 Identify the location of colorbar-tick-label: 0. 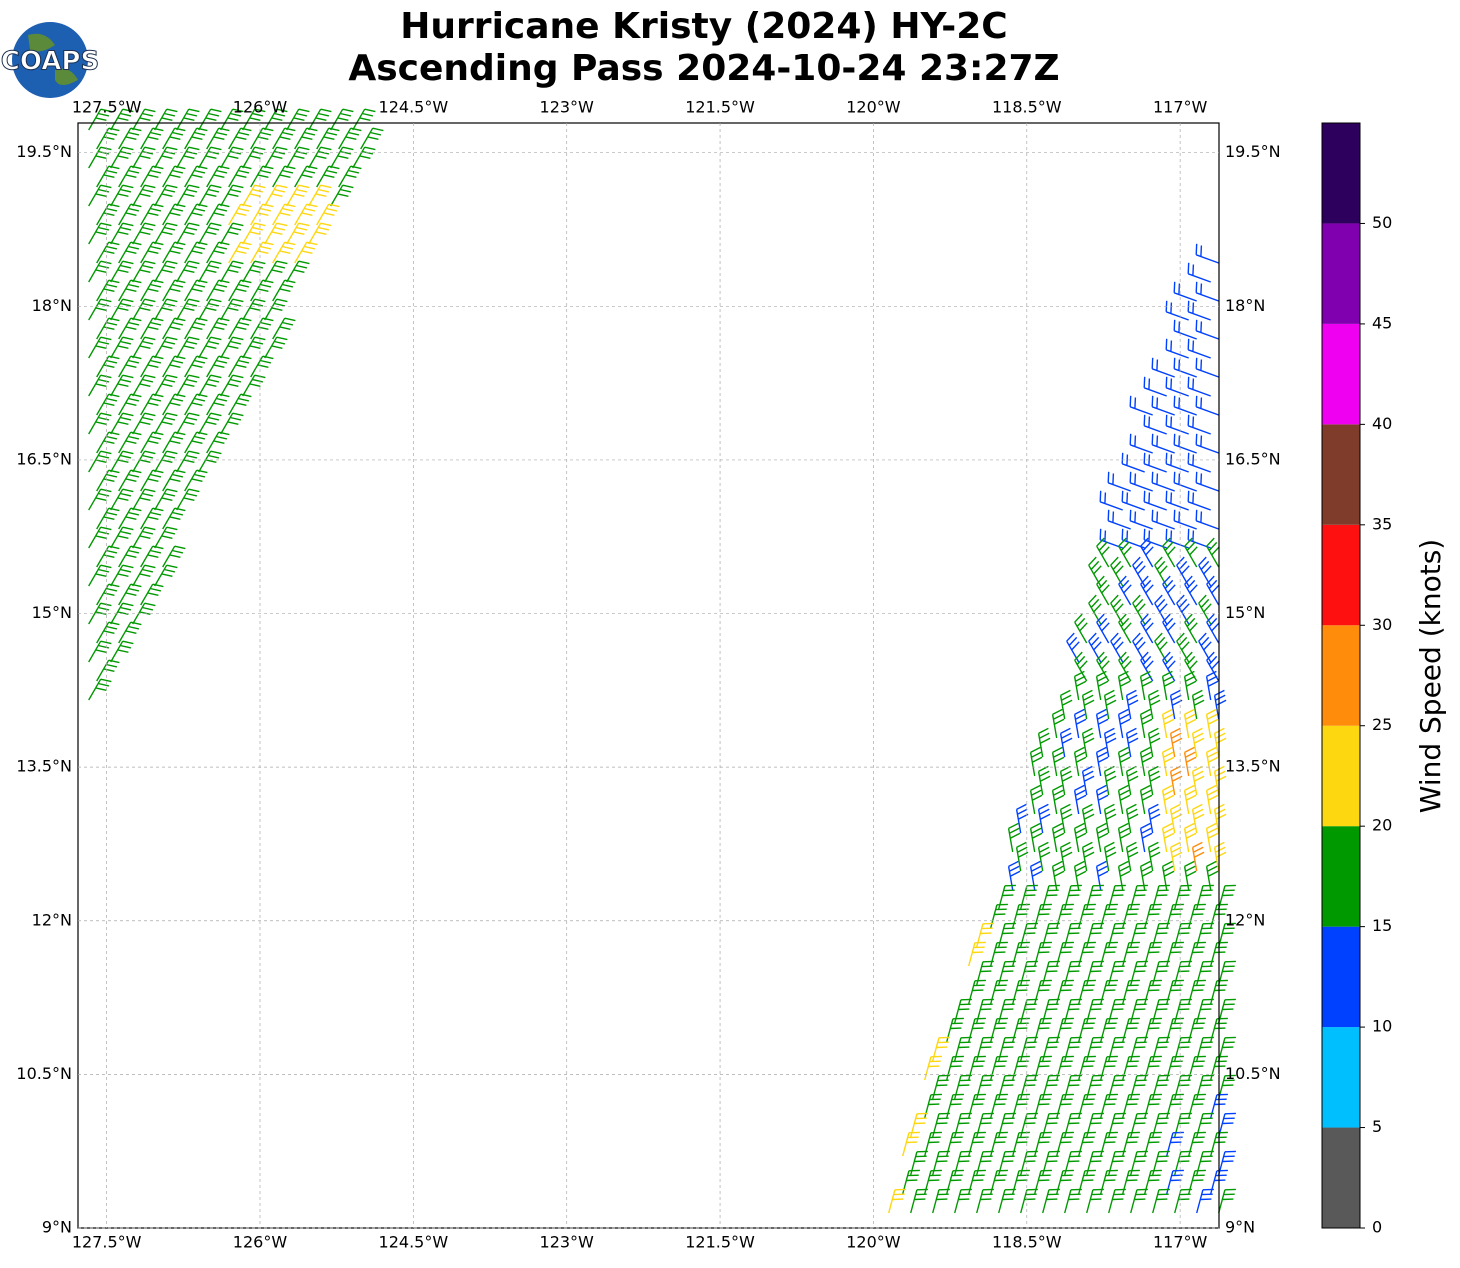
(1377, 1227).